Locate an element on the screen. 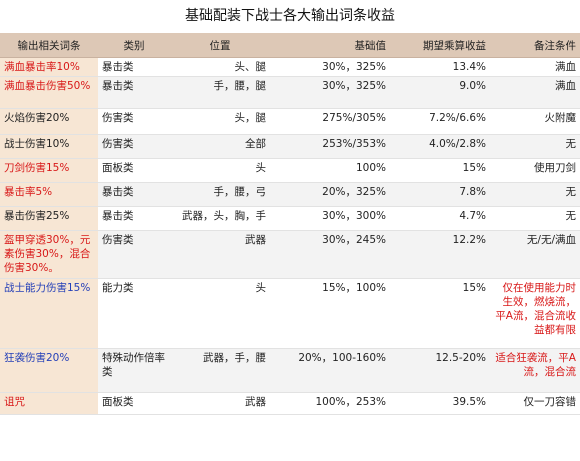 This screenshot has width=580, height=461. base-cell: 30%，245% is located at coordinates (330, 254).